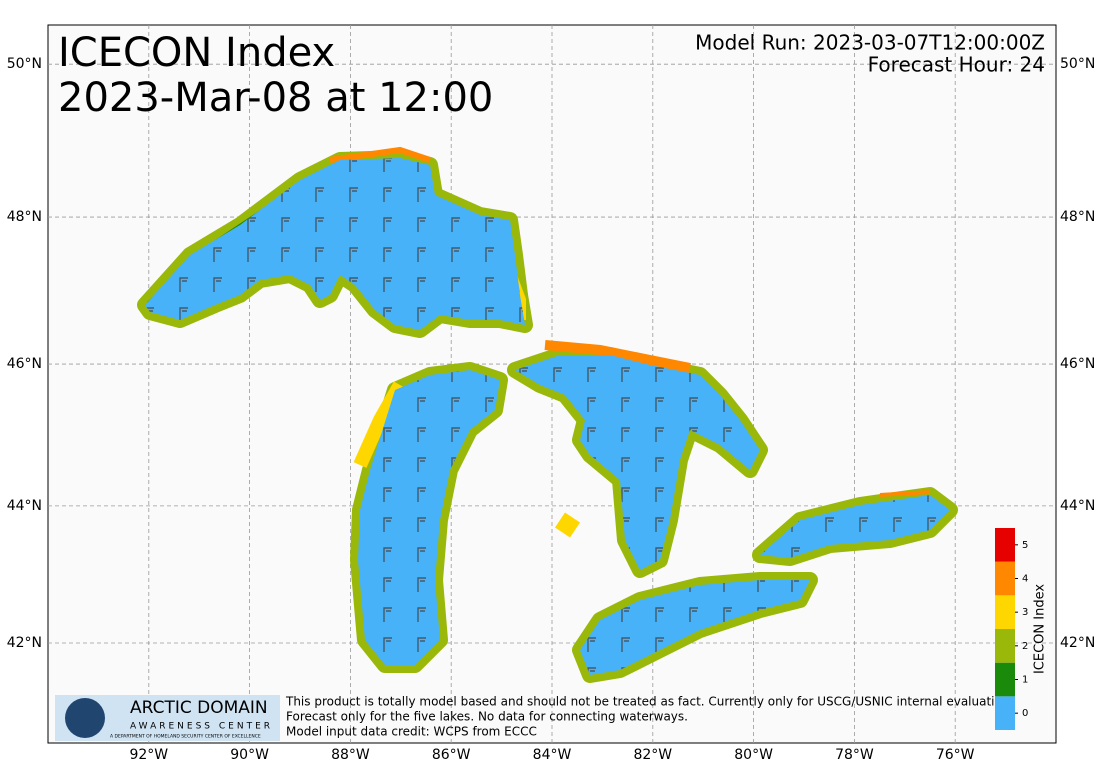 The image size is (1103, 770). What do you see at coordinates (955, 755) in the screenshot?
I see `x-tick-label: 76°W` at bounding box center [955, 755].